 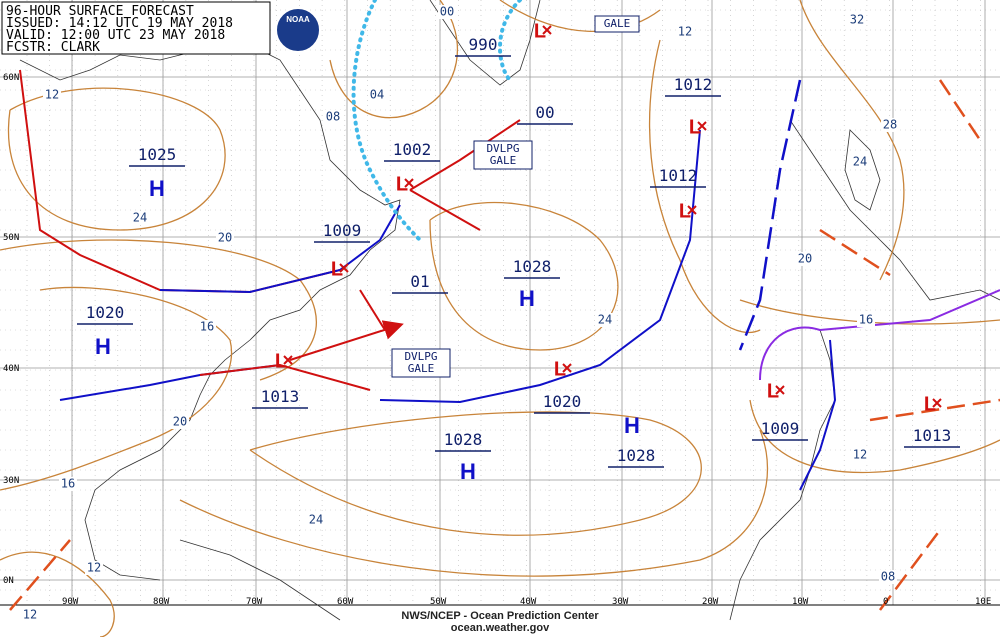 What do you see at coordinates (157, 154) in the screenshot?
I see `pressure-label: 1025` at bounding box center [157, 154].